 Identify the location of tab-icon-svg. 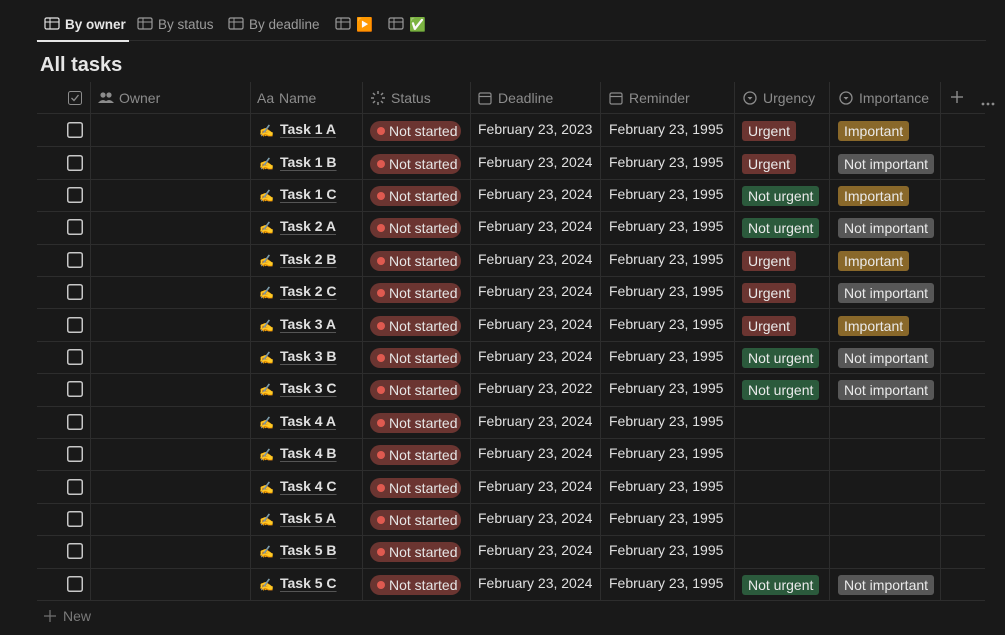
(236, 23).